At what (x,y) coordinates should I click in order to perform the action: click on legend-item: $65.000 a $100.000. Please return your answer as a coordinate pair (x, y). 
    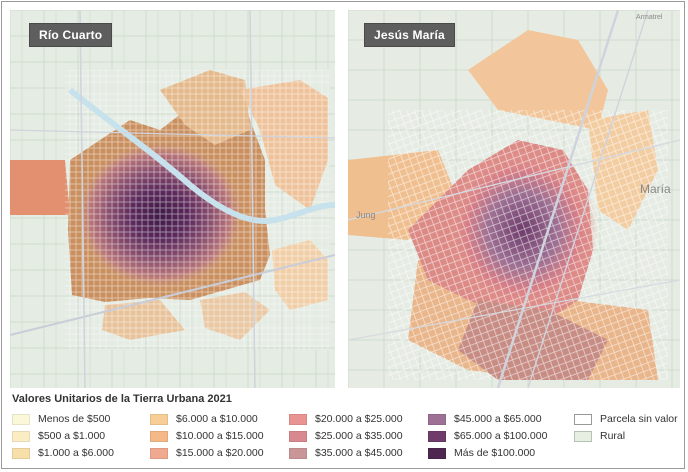
    Looking at the image, I should click on (487, 436).